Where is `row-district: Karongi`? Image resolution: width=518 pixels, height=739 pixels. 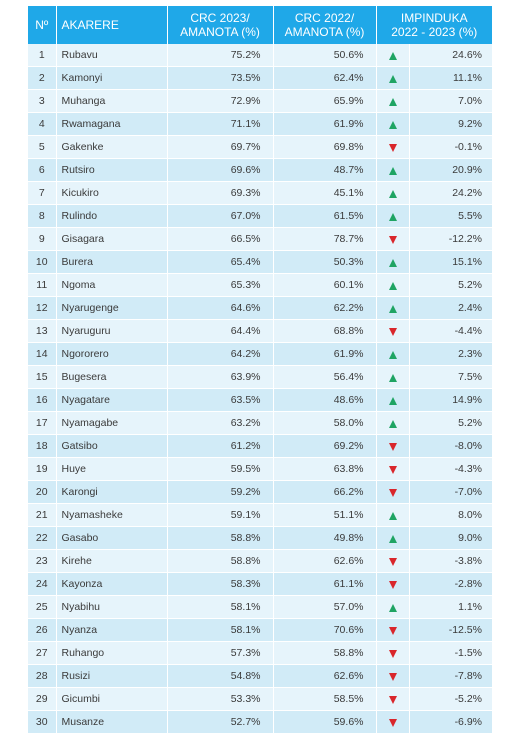 row-district: Karongi is located at coordinates (112, 492).